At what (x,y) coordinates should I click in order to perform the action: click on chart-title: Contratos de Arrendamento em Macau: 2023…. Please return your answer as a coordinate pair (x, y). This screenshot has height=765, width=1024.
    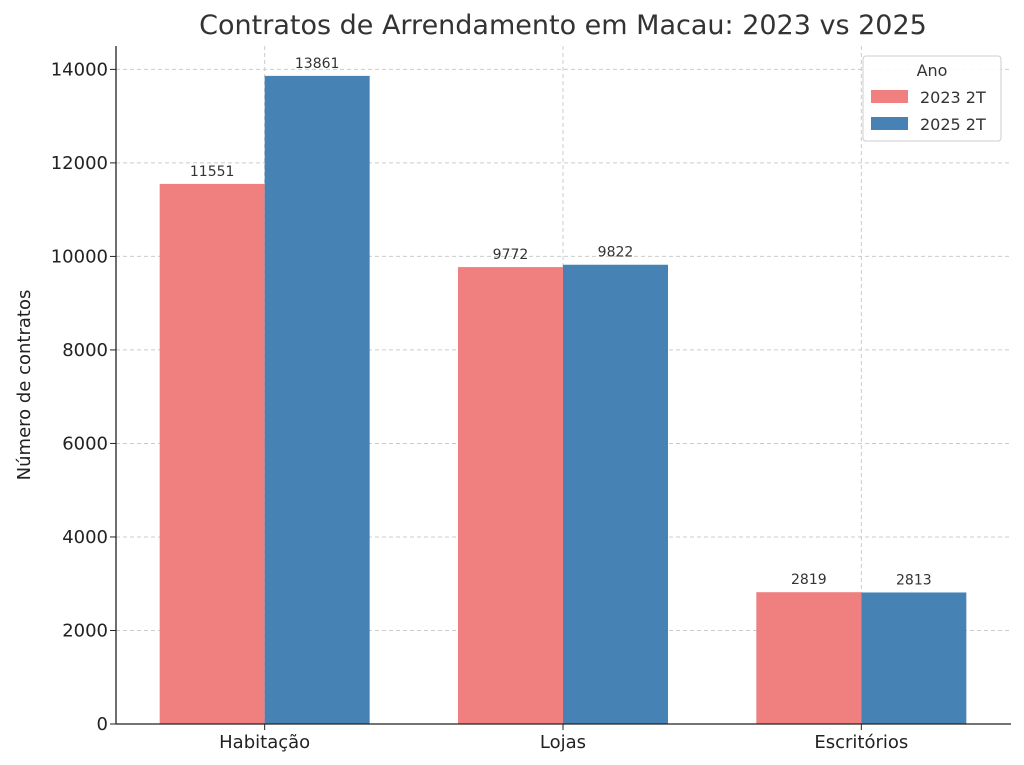
    Looking at the image, I should click on (563, 25).